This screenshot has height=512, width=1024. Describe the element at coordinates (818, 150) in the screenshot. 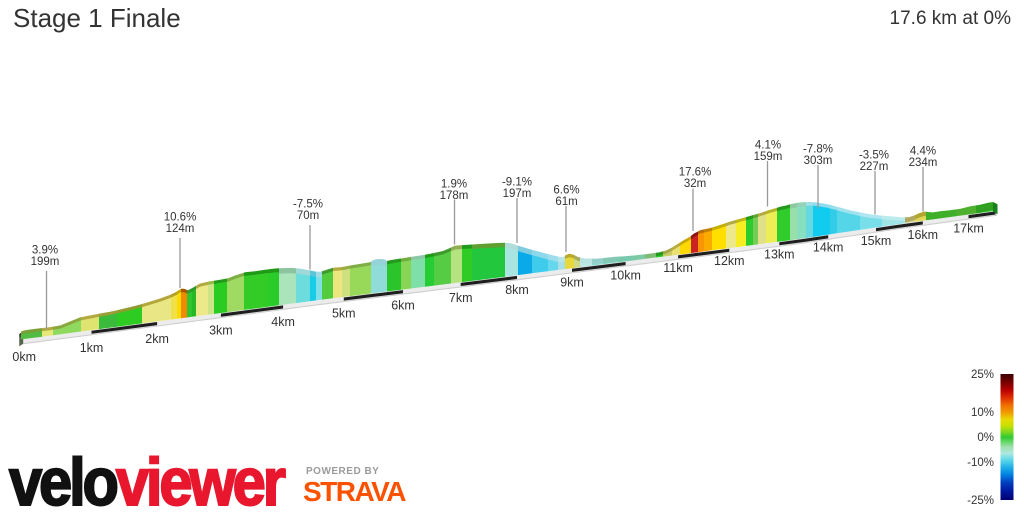

I see `svg-text: -7.8%` at that location.